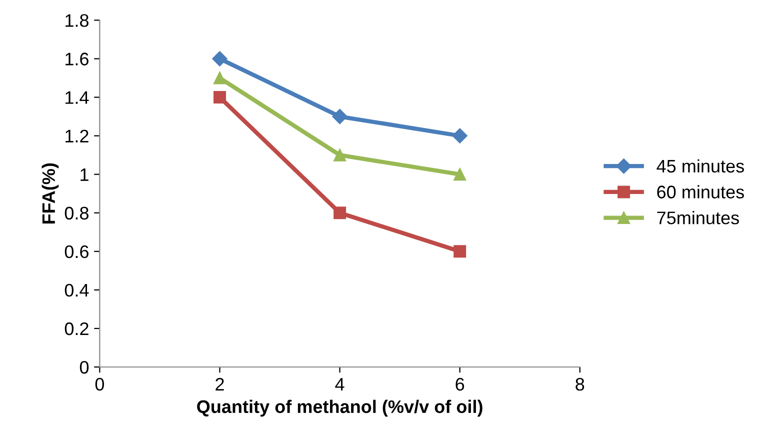 The image size is (761, 439). What do you see at coordinates (76, 290) in the screenshot?
I see `y-tick-label: 0.4` at bounding box center [76, 290].